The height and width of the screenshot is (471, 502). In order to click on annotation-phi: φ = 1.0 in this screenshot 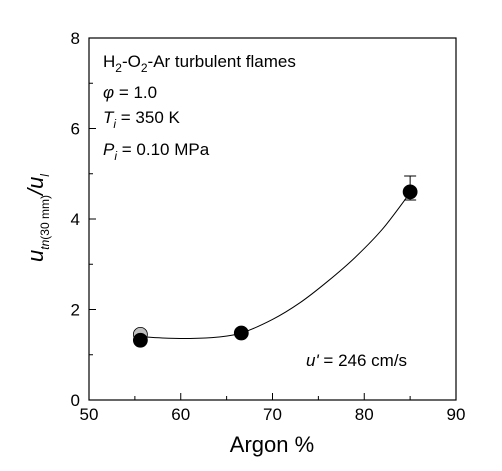, I will do `click(130, 92)`.